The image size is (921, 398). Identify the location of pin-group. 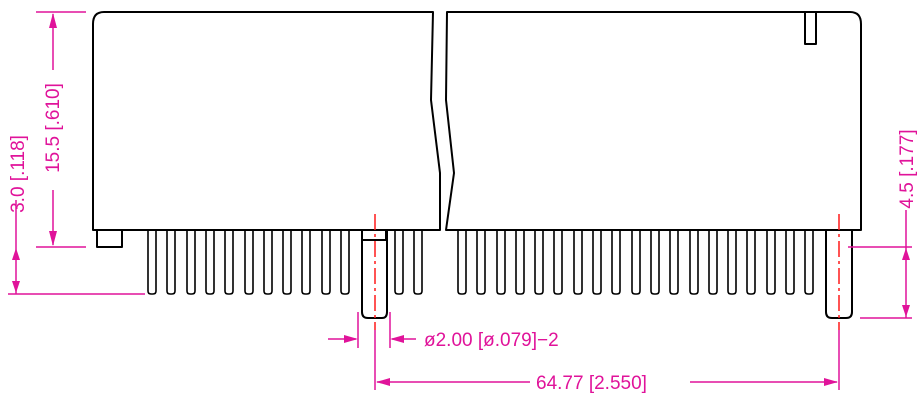
(480, 262).